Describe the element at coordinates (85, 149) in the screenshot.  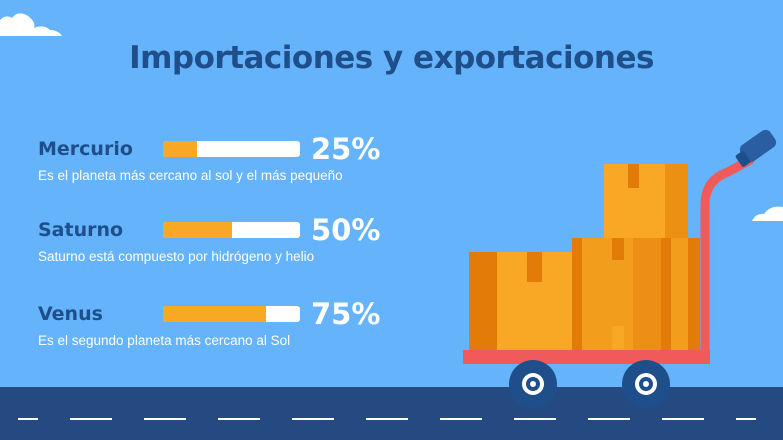
I see `item-label: Mercurio` at that location.